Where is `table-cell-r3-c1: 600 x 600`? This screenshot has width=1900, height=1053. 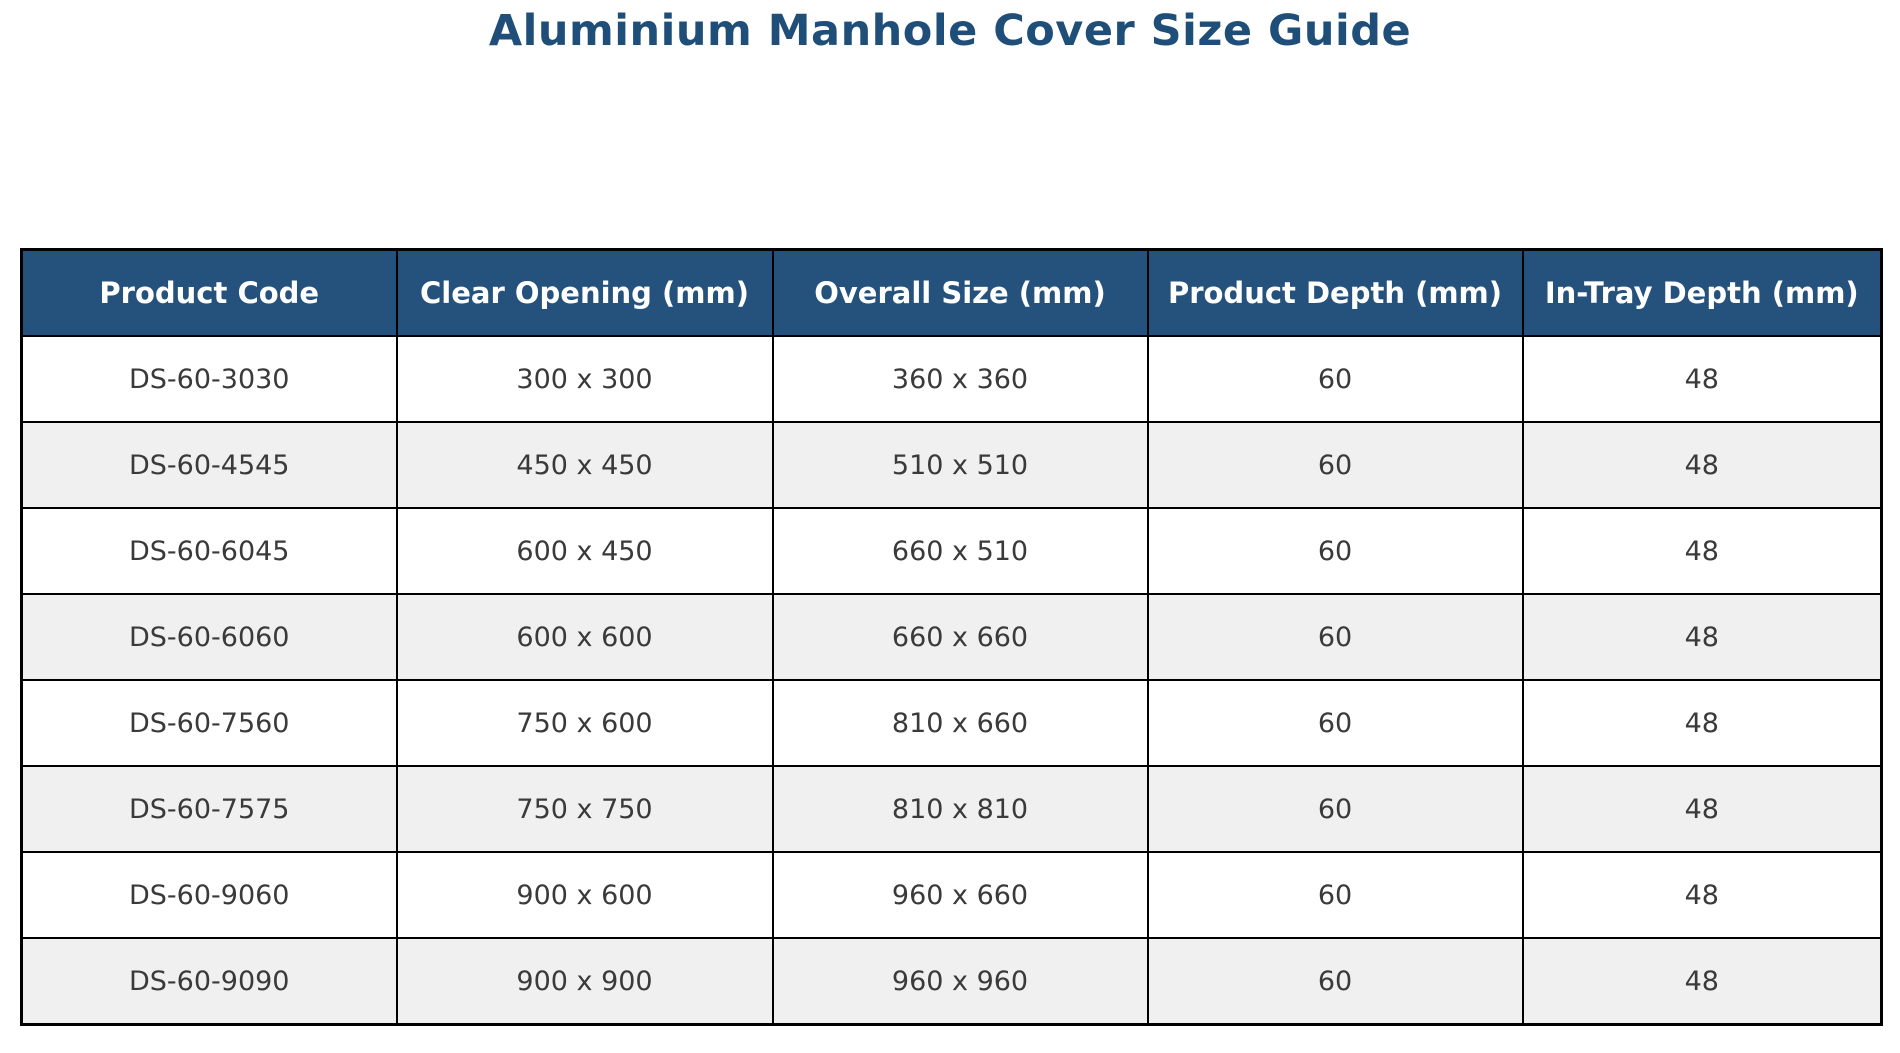
table-cell-r3-c1: 600 x 600 is located at coordinates (584, 637).